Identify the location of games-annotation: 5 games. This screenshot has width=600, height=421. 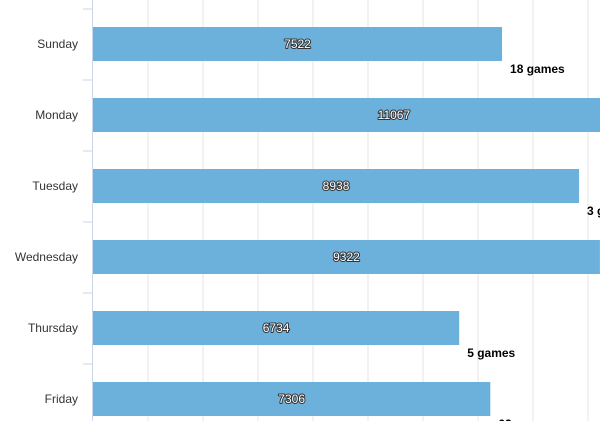
(491, 353).